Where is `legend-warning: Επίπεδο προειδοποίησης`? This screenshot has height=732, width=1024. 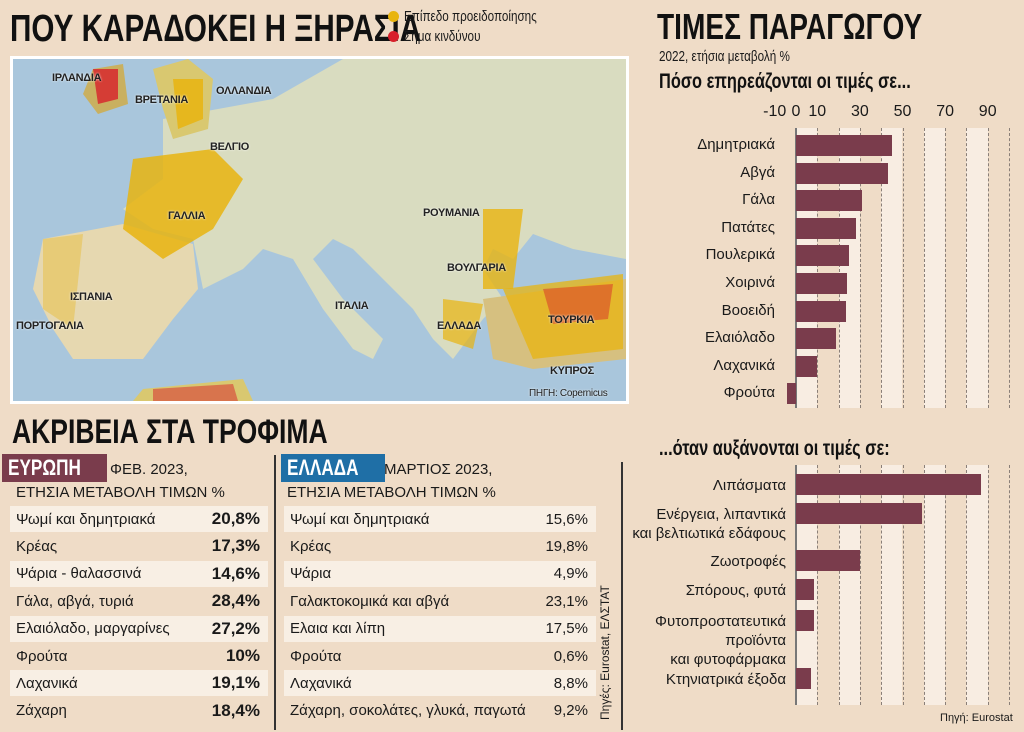 legend-warning: Επίπεδο προειδοποίησης is located at coordinates (481, 16).